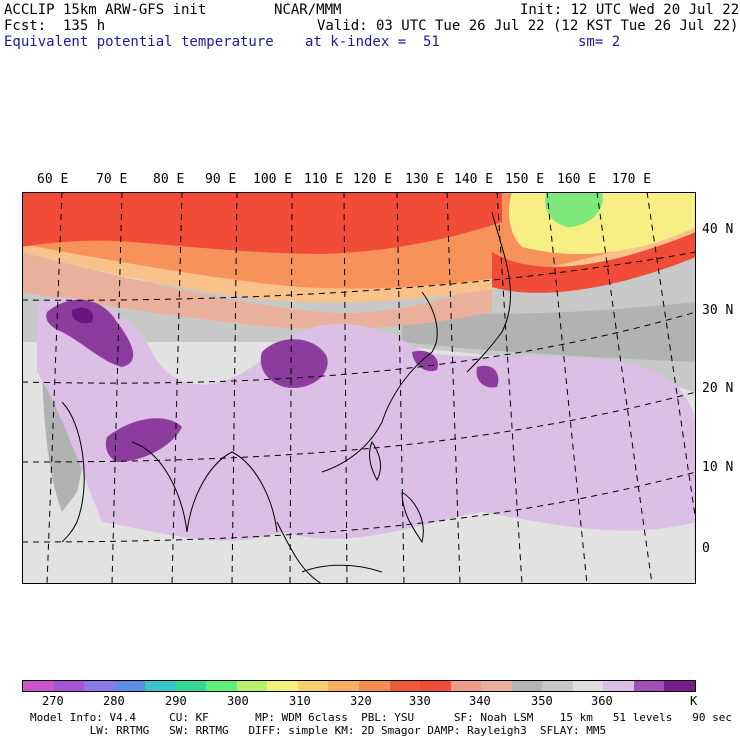  Describe the element at coordinates (53, 701) in the screenshot. I see `colorbar-label-270: 270` at that location.